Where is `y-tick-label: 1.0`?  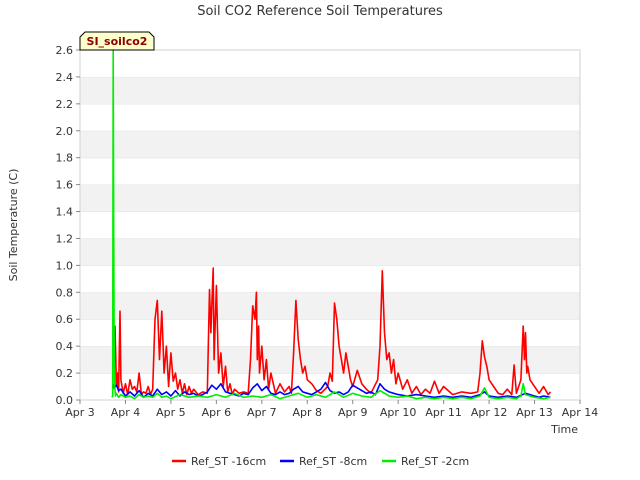 y-tick-label: 1.0 is located at coordinates (65, 265).